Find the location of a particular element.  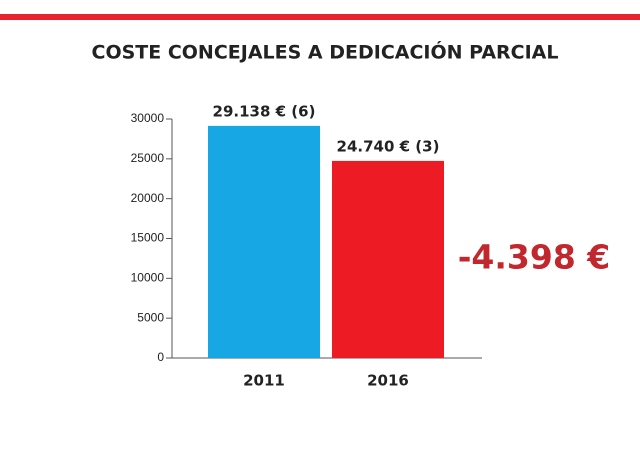

y-tick-label: 0 is located at coordinates (160, 357).